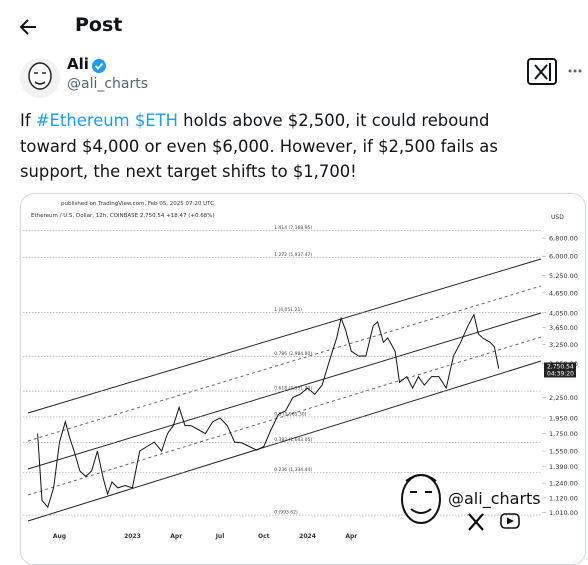 Image resolution: width=588 pixels, height=565 pixels. What do you see at coordinates (563, 328) in the screenshot?
I see `y-tick-label: 3,650.00` at bounding box center [563, 328].